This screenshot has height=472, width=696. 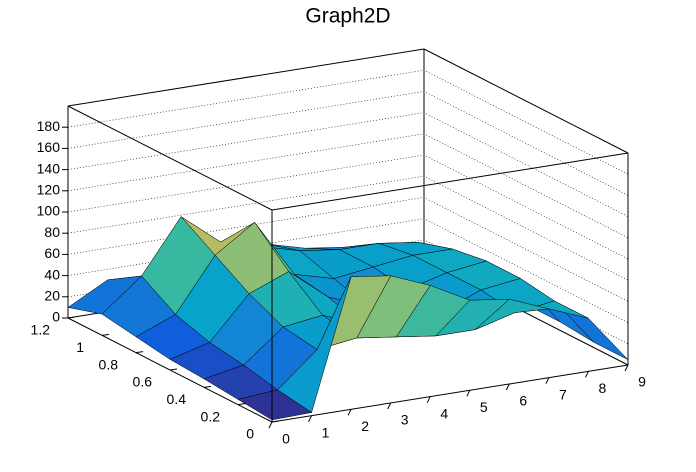 What do you see at coordinates (49, 190) in the screenshot?
I see `z-tick-label: 120` at bounding box center [49, 190].